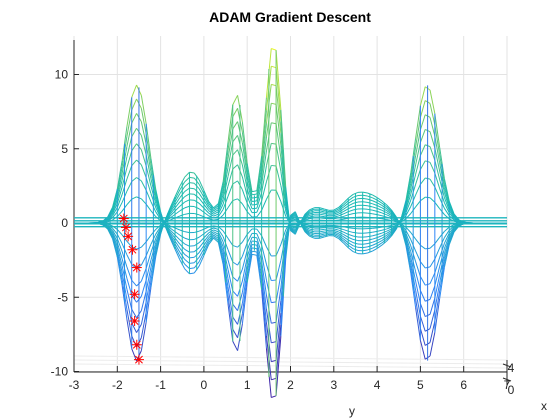 This screenshot has height=420, width=560. I want to click on y-tick-label: 3, so click(333, 385).